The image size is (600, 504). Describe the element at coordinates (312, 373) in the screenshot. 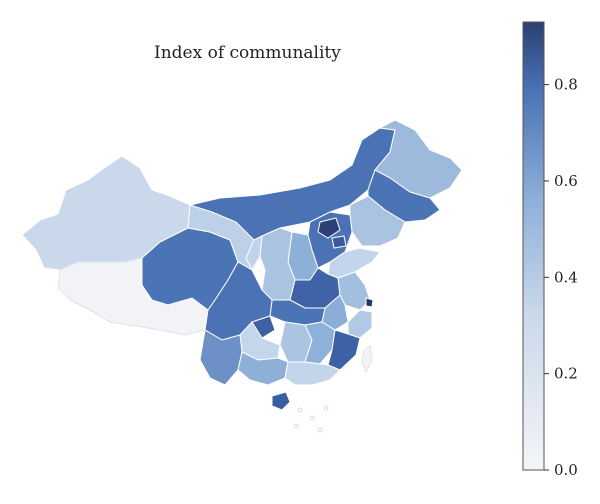

I see `region-guangdong` at that location.